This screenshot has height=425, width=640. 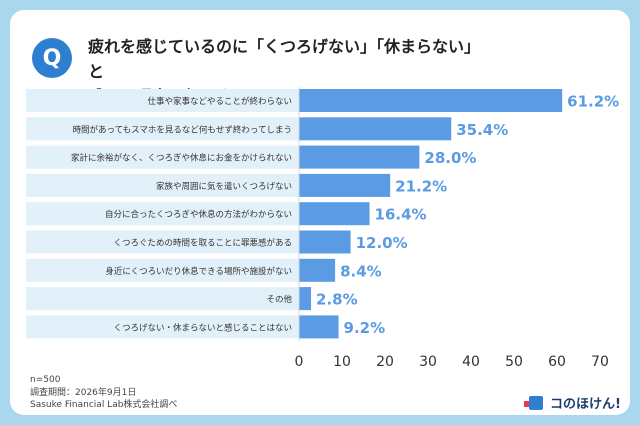 What do you see at coordinates (45, 380) in the screenshot?
I see `sample-size: n=500` at bounding box center [45, 380].